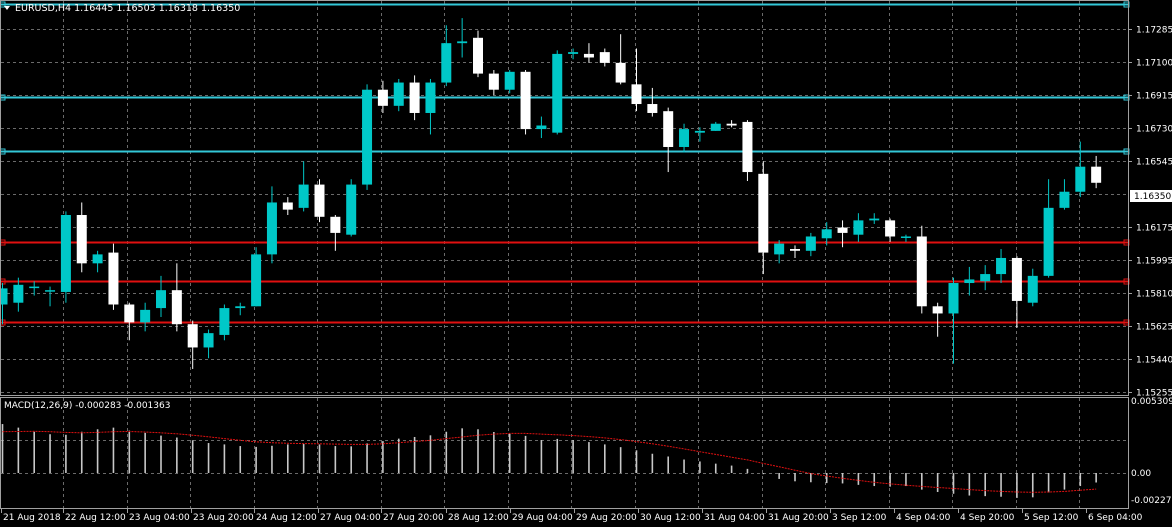 This screenshot has width=1172, height=527. What do you see at coordinates (478, 518) in the screenshot?
I see `time-tick-label: 28 Aug 12:00` at bounding box center [478, 518].